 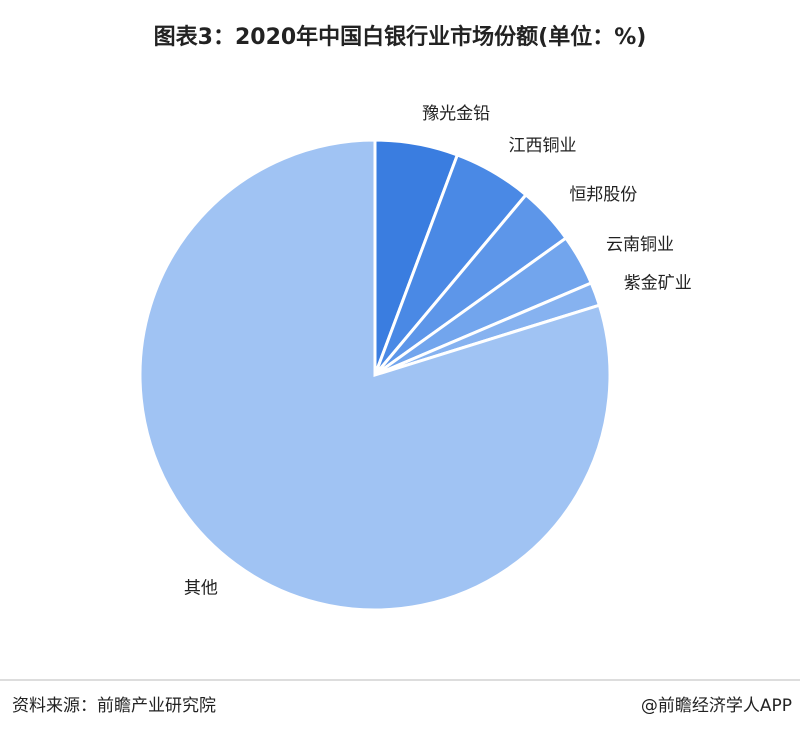 I want to click on credit: @前瞻经济学人APP, so click(x=716, y=706).